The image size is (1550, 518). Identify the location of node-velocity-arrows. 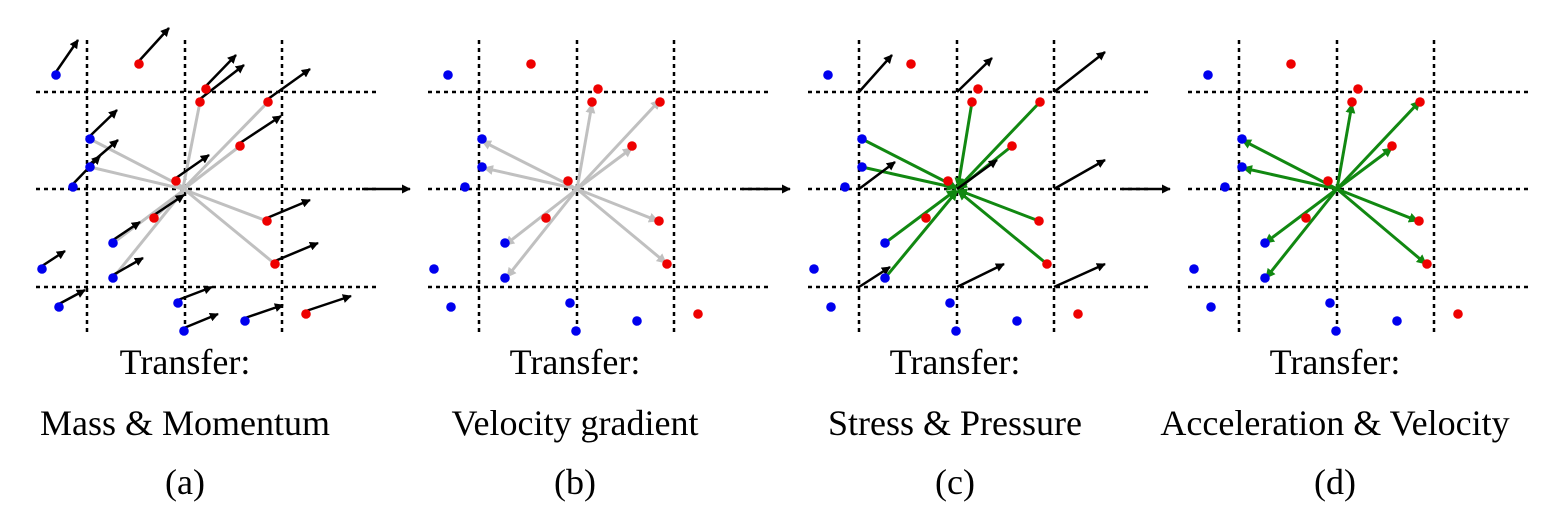
(982, 170).